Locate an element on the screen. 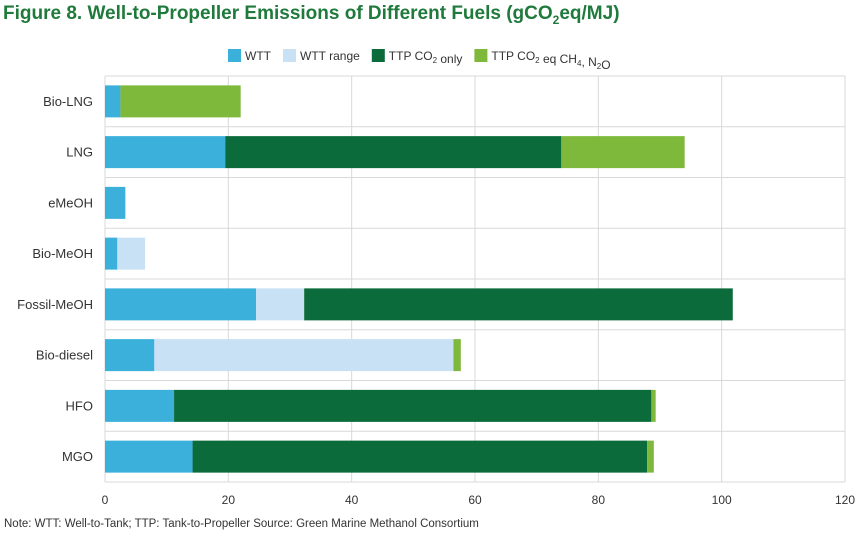  category-label: eMeOH is located at coordinates (70, 202).